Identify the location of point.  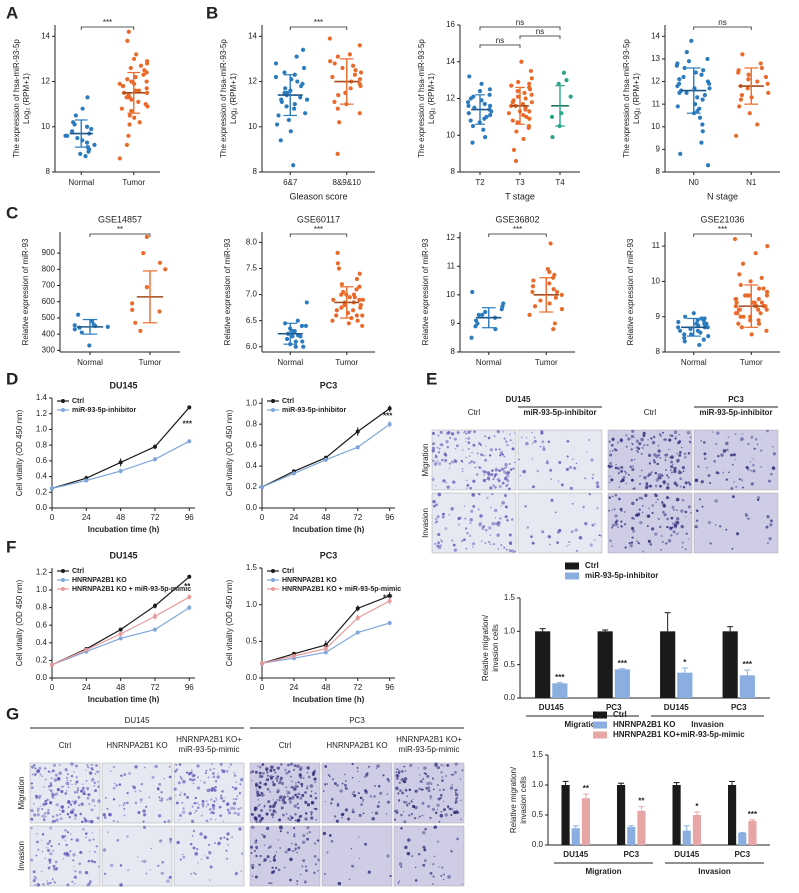
(189, 576).